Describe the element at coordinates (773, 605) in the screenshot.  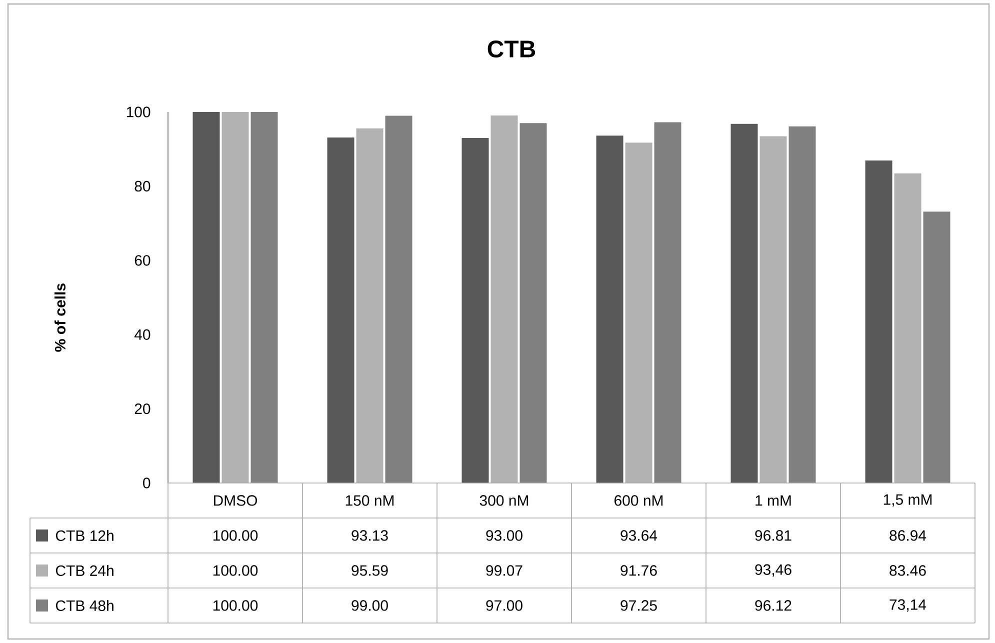
I see `data-label: 96.12` at that location.